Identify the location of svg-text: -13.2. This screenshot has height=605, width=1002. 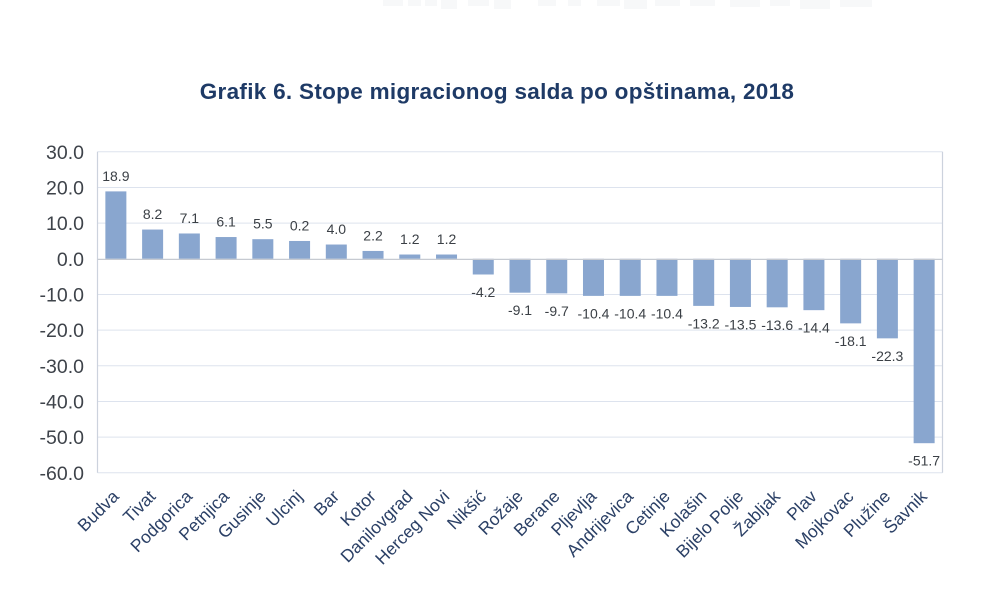
(704, 323).